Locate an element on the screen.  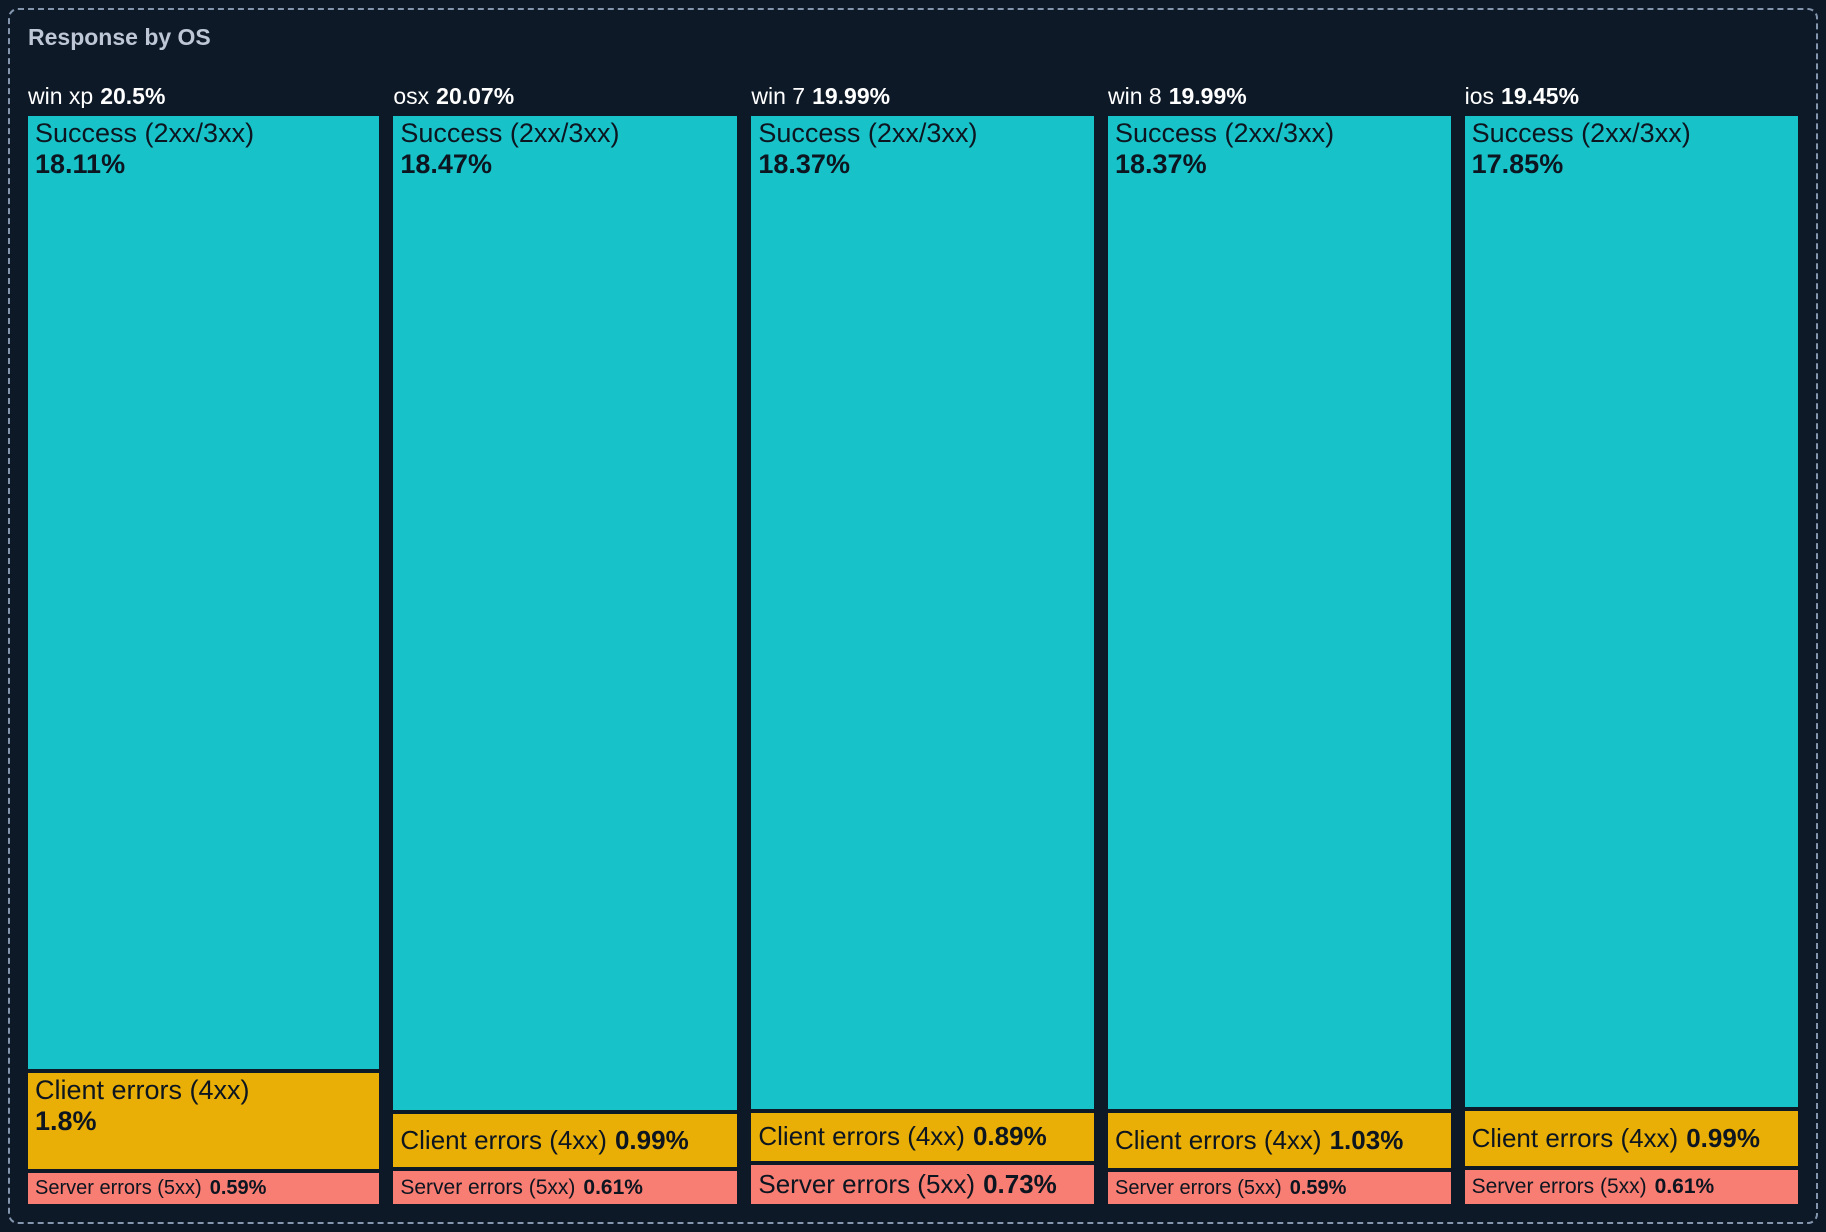
segment-client-ios: Client errors (4xx) 0.99% is located at coordinates (1631, 1139).